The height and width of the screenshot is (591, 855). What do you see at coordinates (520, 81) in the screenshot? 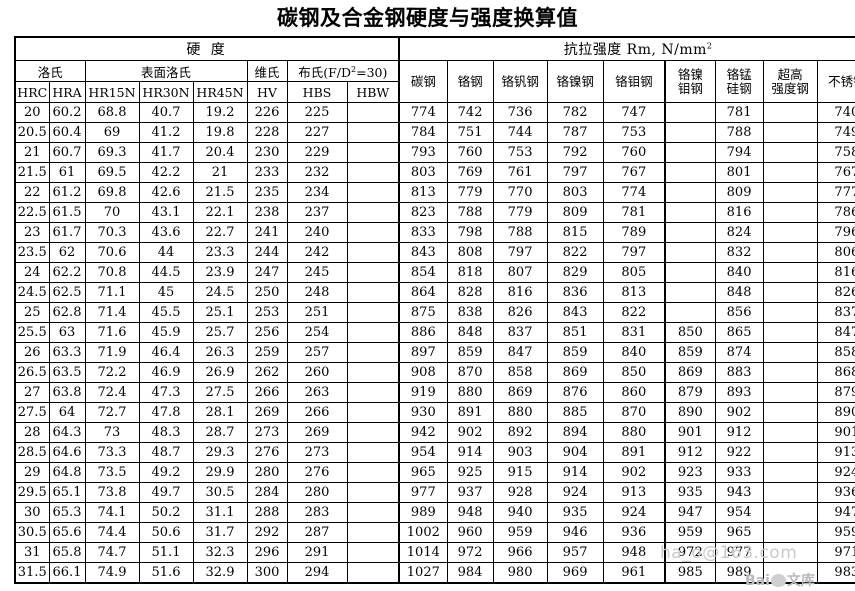
I see `header-steel-chrome-vanadium: 铬钒钢` at bounding box center [520, 81].